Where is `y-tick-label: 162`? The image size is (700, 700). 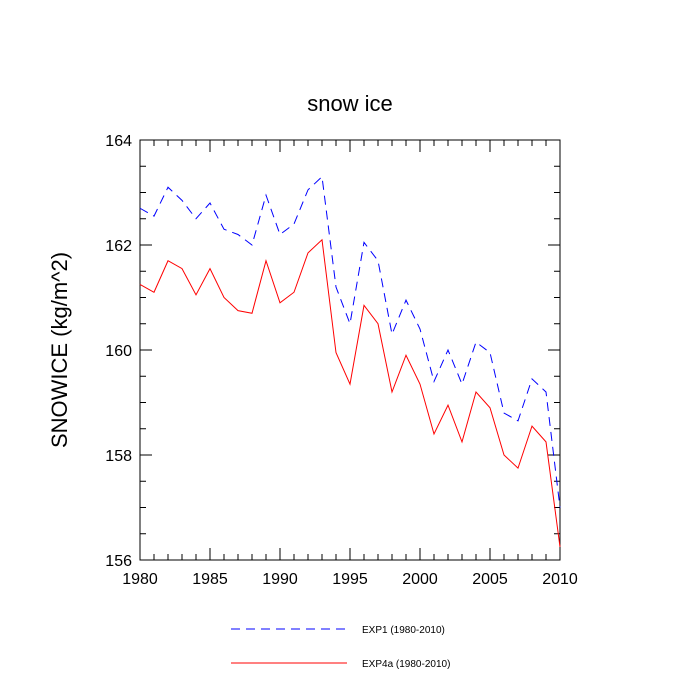 y-tick-label: 162 is located at coordinates (118, 246).